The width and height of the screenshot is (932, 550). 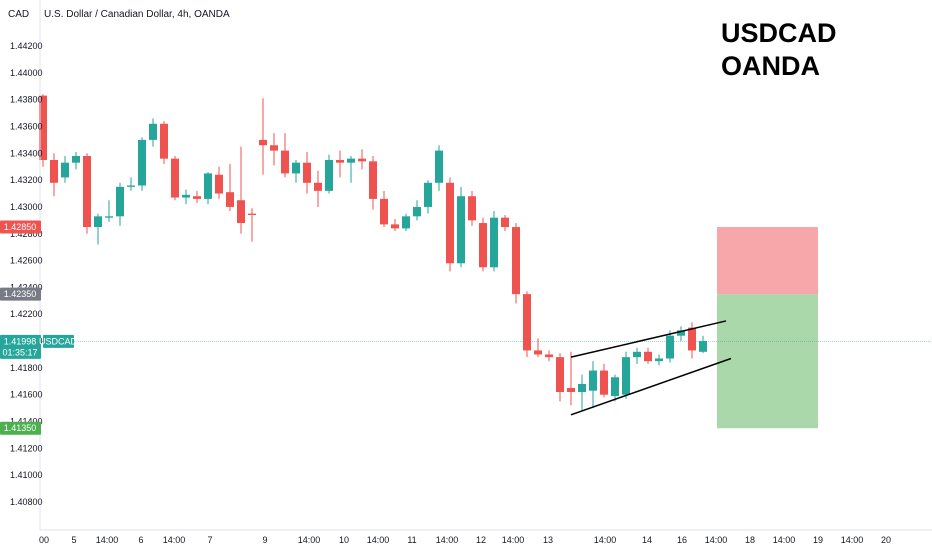 What do you see at coordinates (647, 540) in the screenshot?
I see `time-tick-label: 14` at bounding box center [647, 540].